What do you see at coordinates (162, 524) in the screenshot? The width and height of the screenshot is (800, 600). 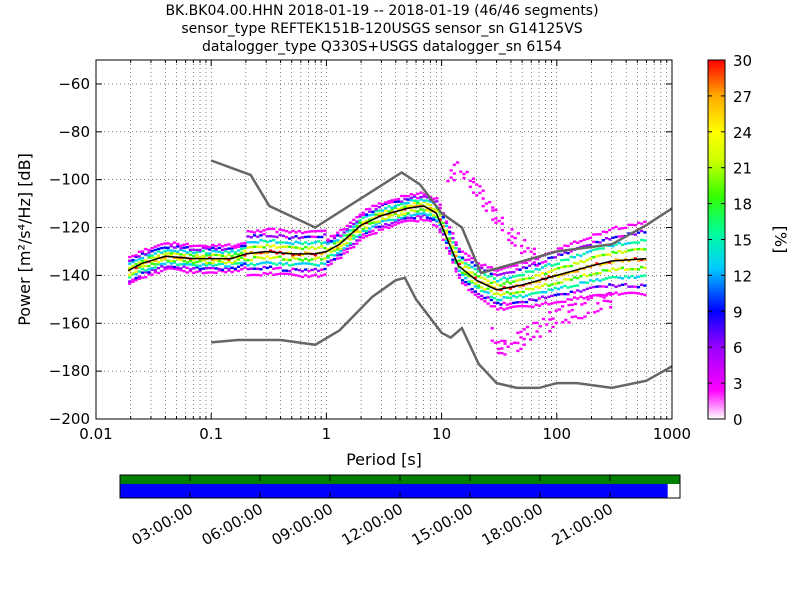 I see `timeline-tick-label: 03:00:00` at bounding box center [162, 524].